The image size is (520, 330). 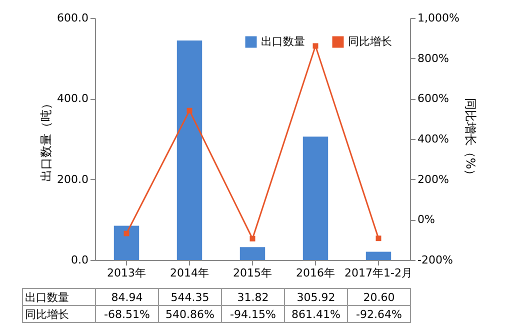 I want to click on y-tick-label: 600.0, so click(x=72, y=18).